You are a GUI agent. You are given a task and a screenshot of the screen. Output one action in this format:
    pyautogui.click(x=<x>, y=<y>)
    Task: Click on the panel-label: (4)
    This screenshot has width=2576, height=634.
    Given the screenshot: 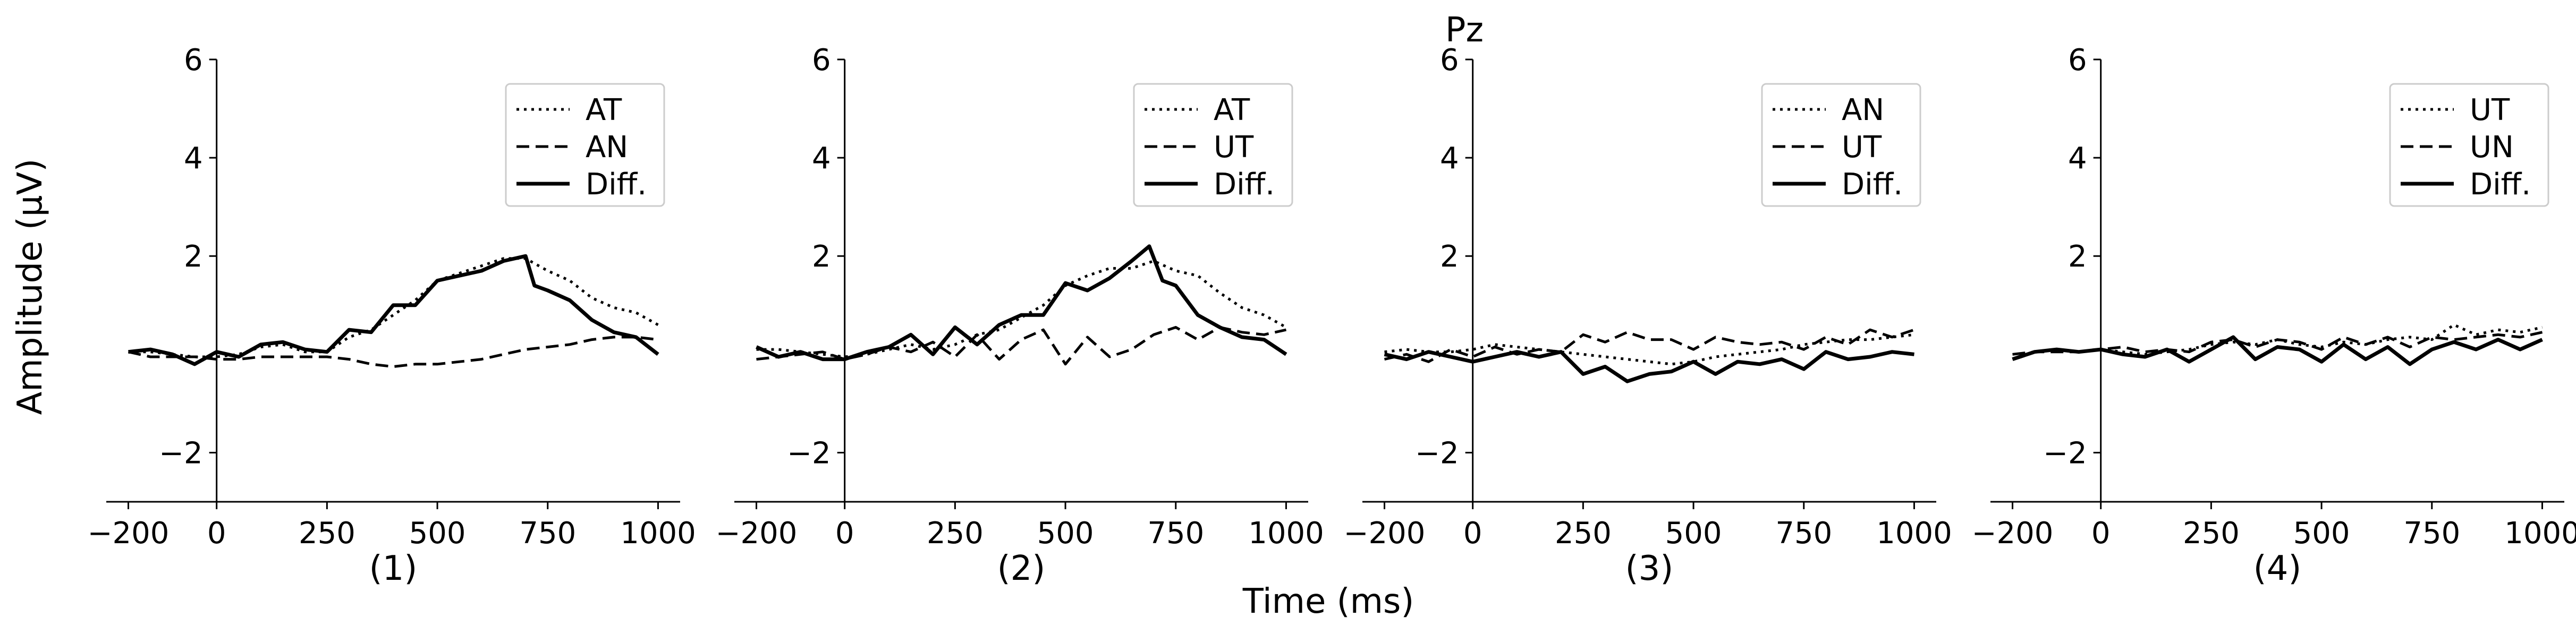 What is the action you would take?
    pyautogui.click(x=2277, y=569)
    